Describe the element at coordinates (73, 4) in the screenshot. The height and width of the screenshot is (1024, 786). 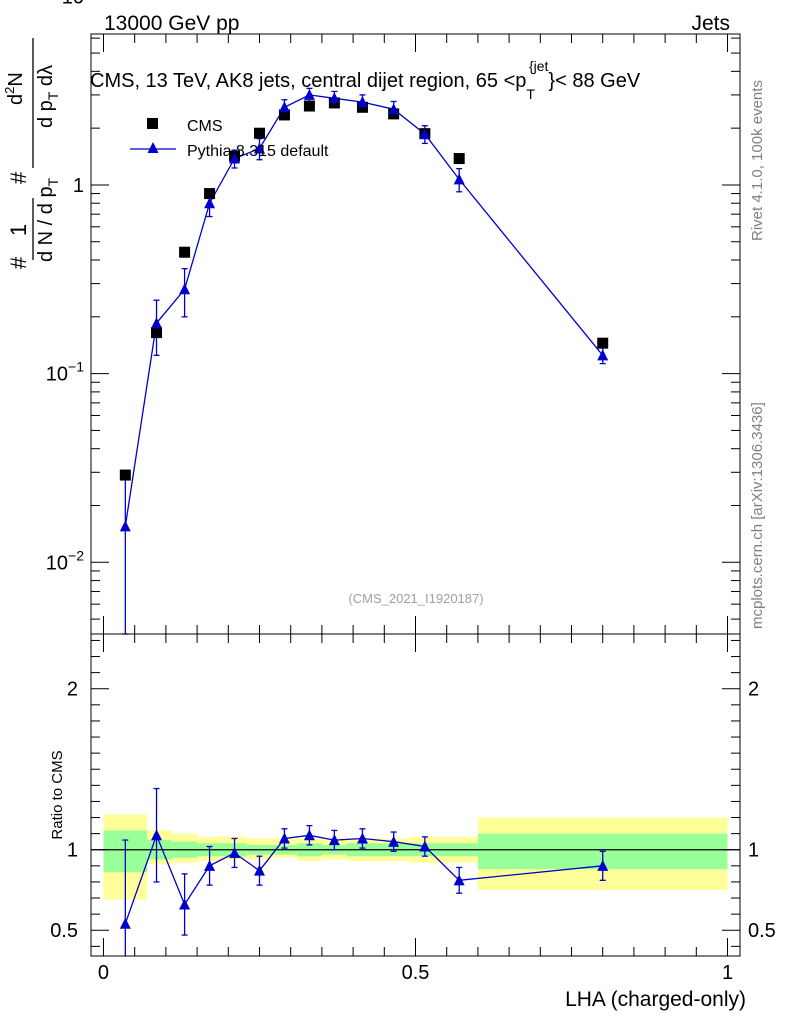
I see `main-y-tick-label: 10` at that location.